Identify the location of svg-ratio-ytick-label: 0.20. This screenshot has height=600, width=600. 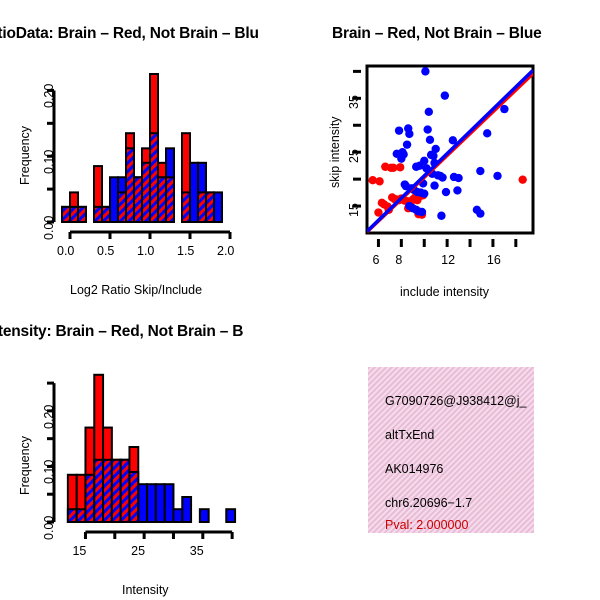
(49, 96).